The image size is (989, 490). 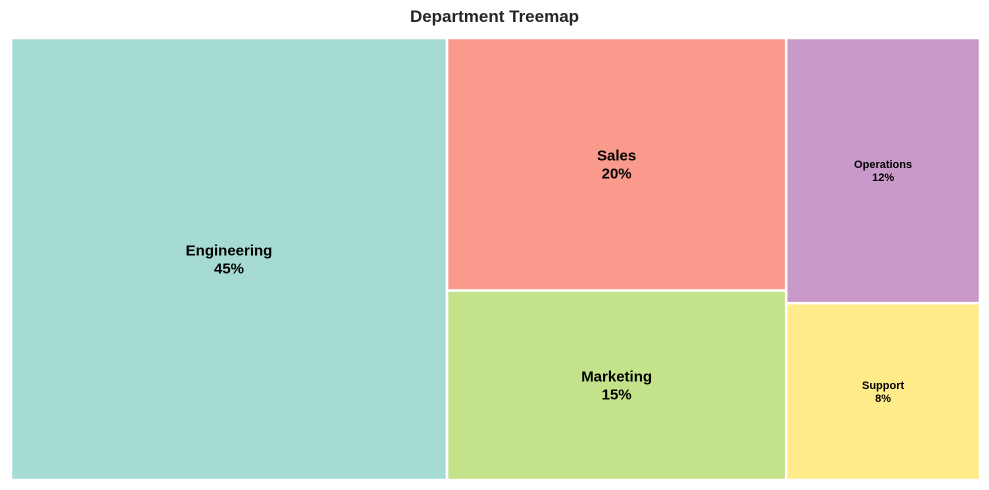 I want to click on tile-value-sales: 20%, so click(x=617, y=174).